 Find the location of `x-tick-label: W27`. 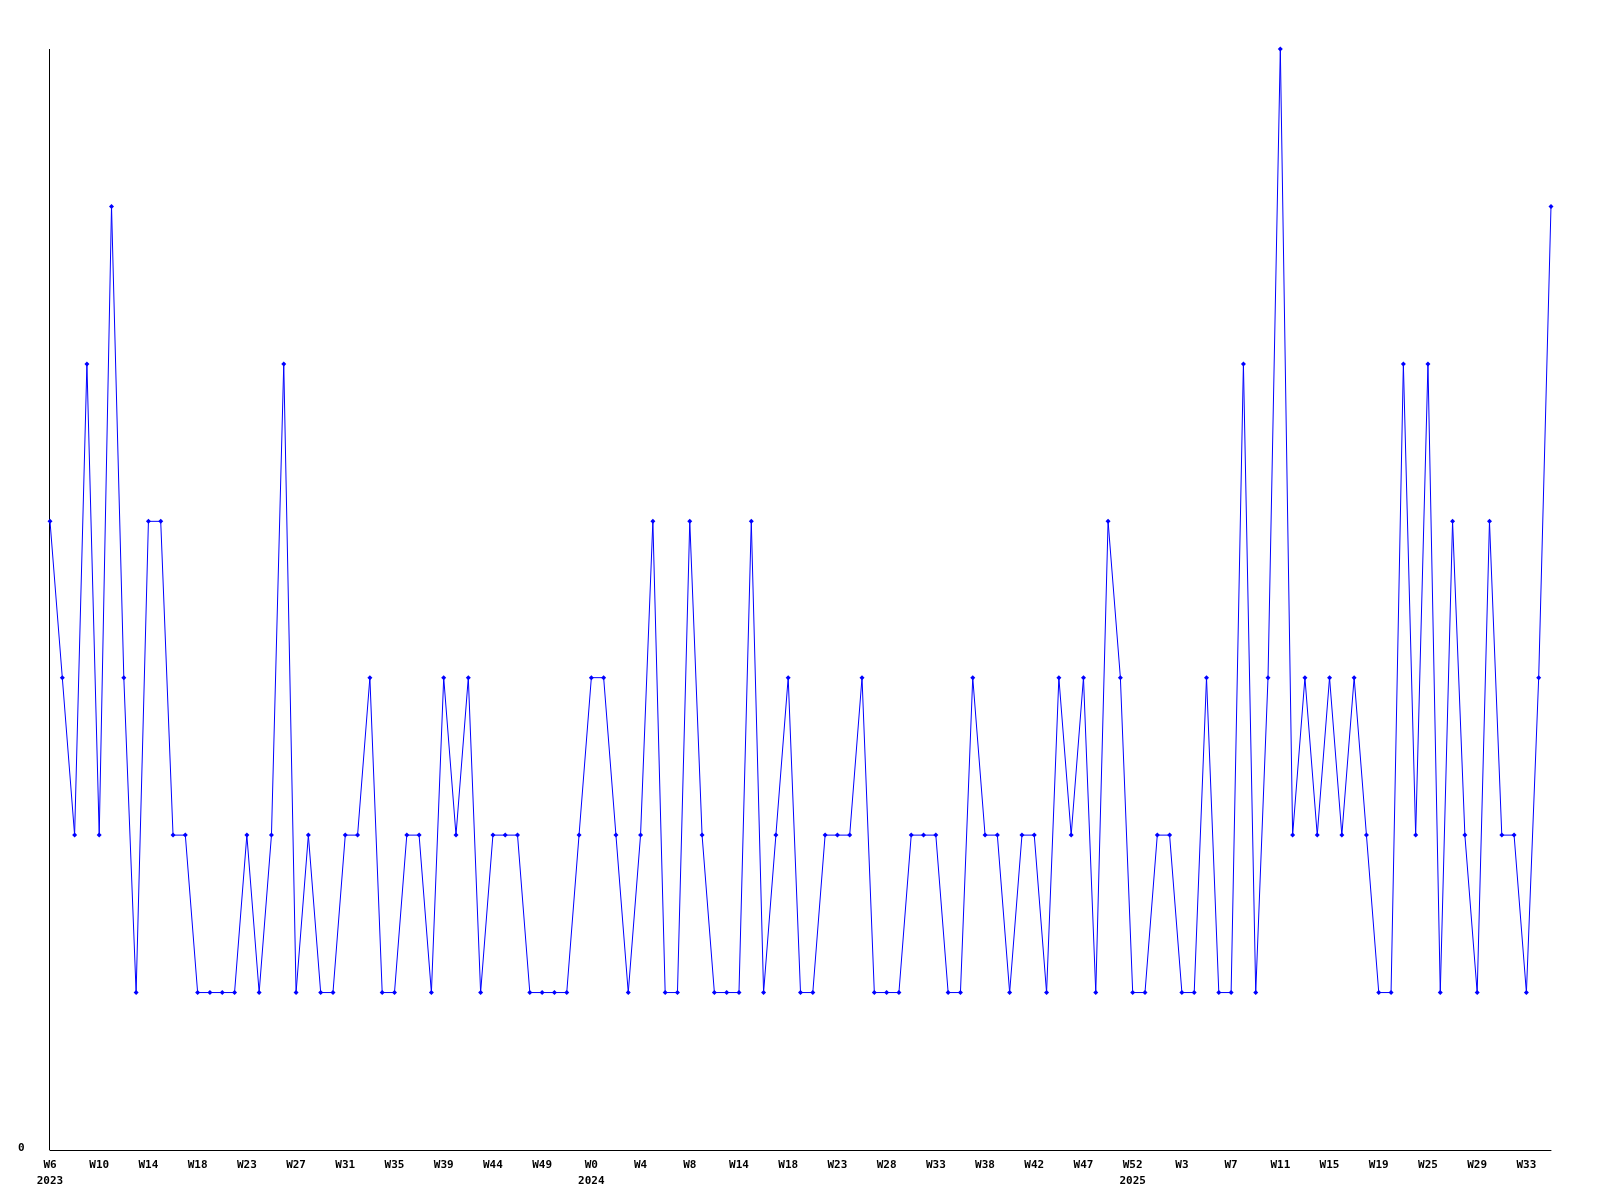

x-tick-label: W27 is located at coordinates (296, 1164).